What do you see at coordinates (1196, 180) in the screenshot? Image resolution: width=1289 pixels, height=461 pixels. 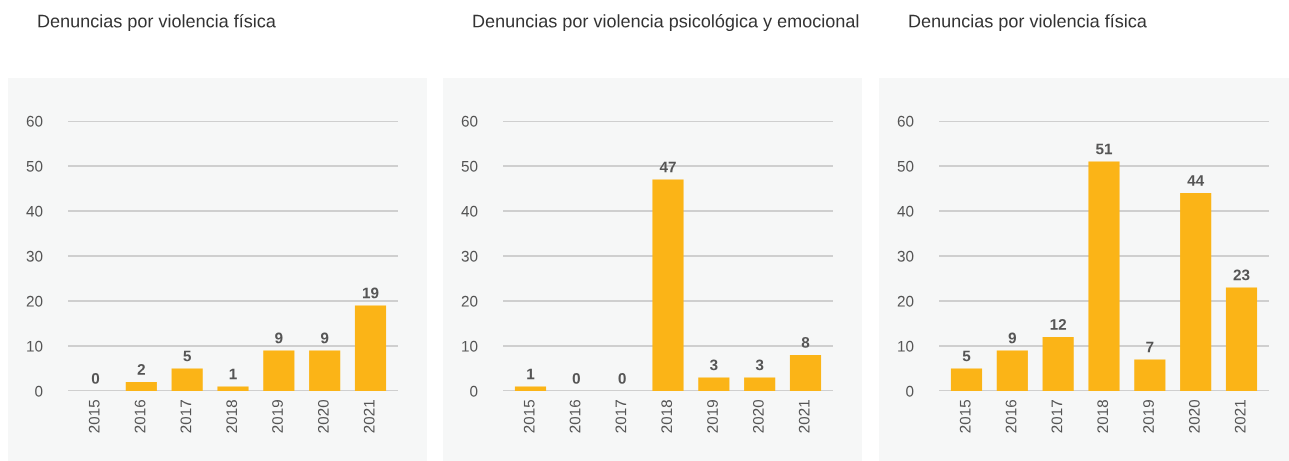 I see `data-label: 44` at bounding box center [1196, 180].